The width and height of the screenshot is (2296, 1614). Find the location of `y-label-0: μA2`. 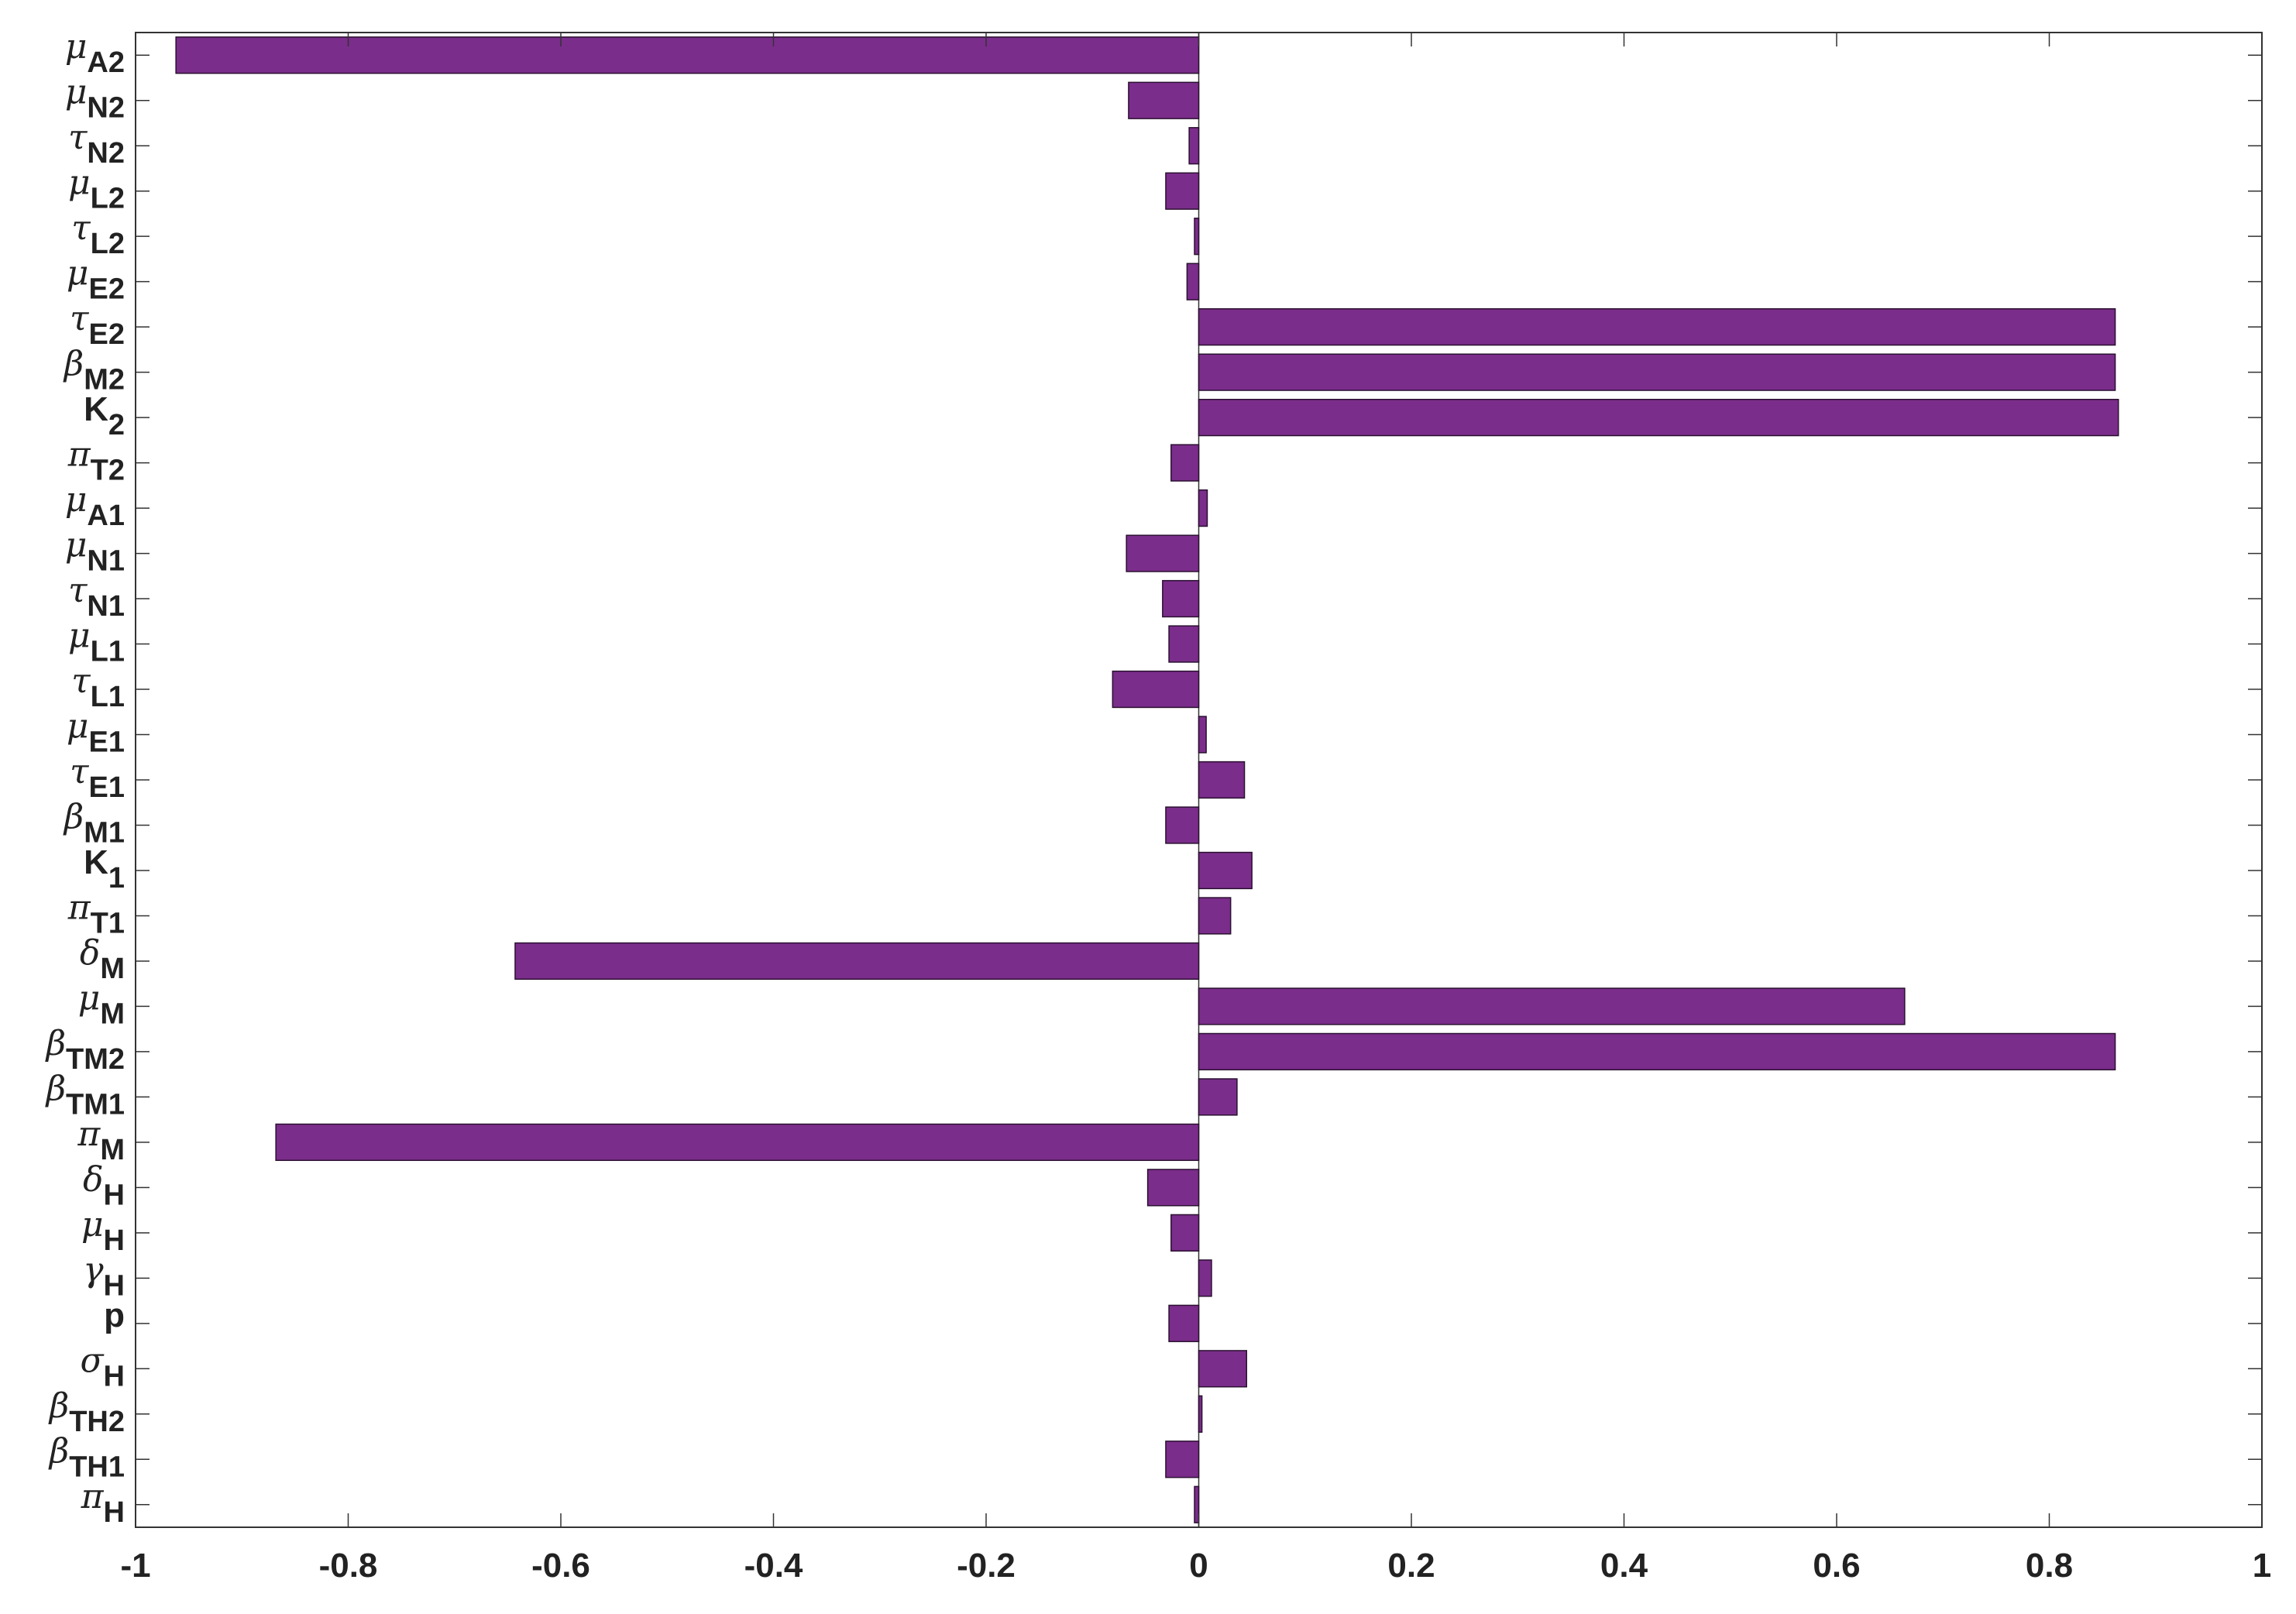

y-label-0: μA2 is located at coordinates (95, 53).